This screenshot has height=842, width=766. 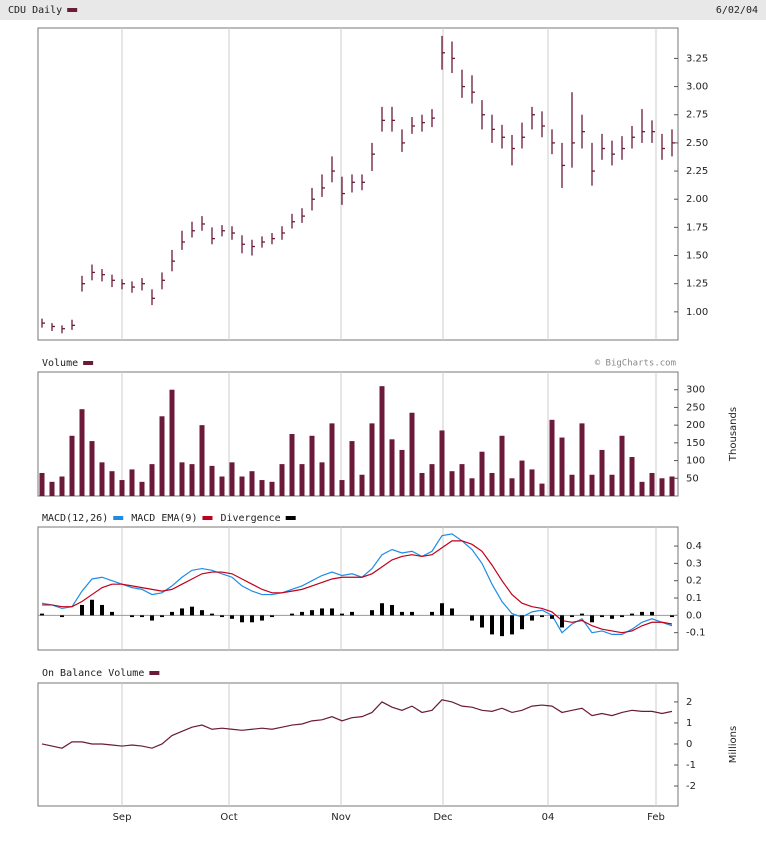 What do you see at coordinates (695, 425) in the screenshot?
I see `y-tick-label: 200` at bounding box center [695, 425].